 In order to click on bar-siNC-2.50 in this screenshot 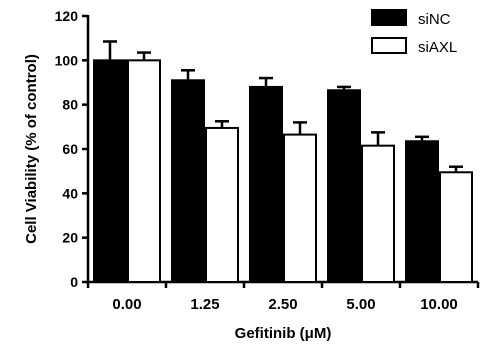, I will do `click(266, 184)`.